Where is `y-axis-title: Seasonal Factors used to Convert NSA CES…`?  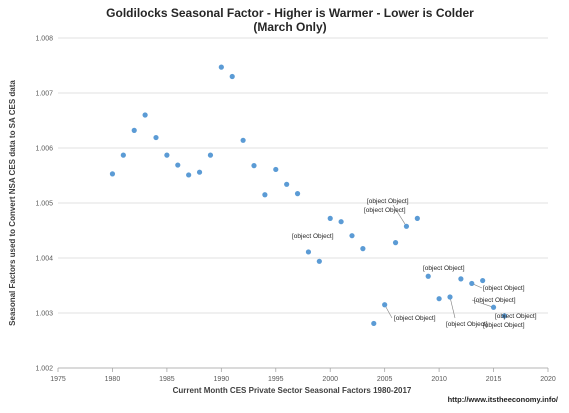
y-axis-title: Seasonal Factors used to Convert NSA CES… is located at coordinates (12, 203).